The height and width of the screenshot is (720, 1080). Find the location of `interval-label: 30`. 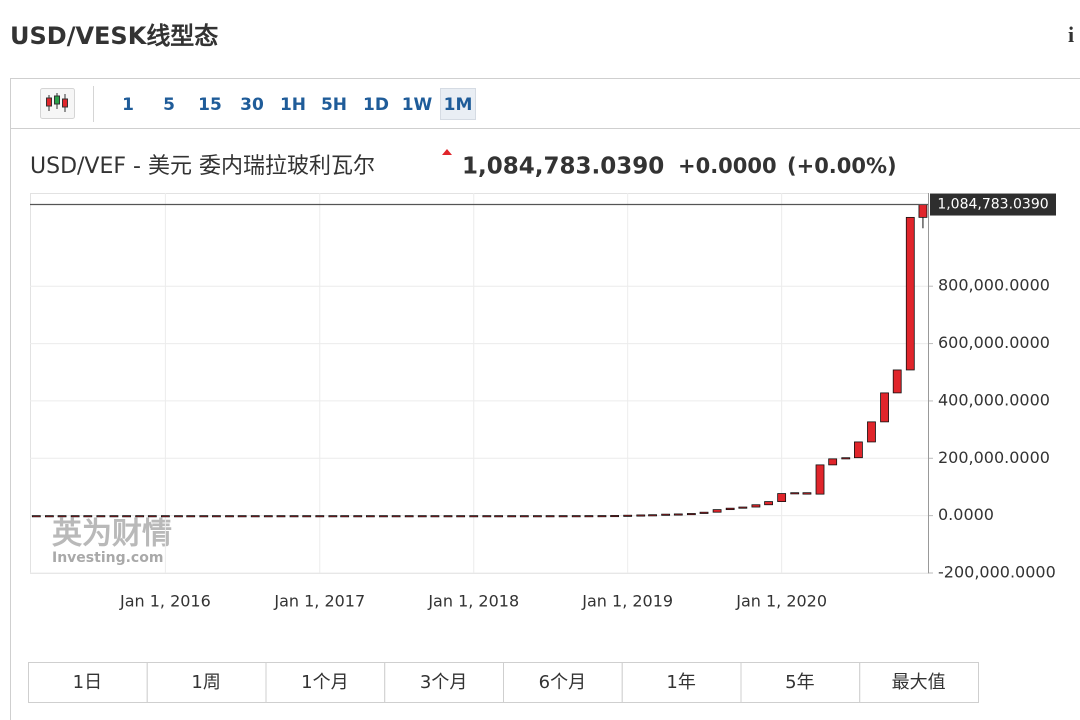

interval-label: 30 is located at coordinates (252, 105).